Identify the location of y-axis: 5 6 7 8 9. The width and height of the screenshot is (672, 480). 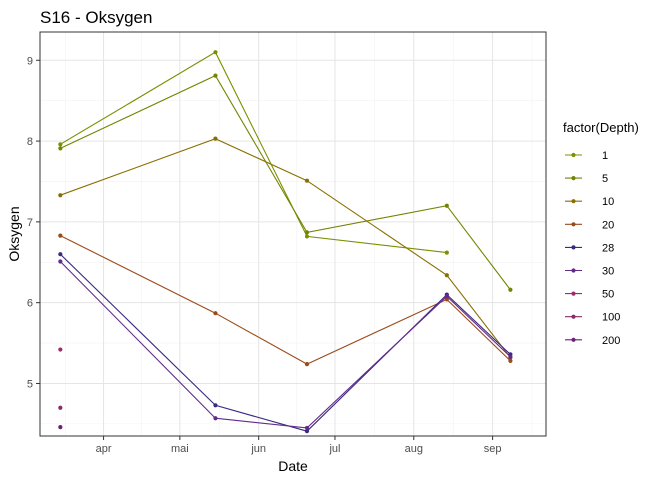
(33, 222).